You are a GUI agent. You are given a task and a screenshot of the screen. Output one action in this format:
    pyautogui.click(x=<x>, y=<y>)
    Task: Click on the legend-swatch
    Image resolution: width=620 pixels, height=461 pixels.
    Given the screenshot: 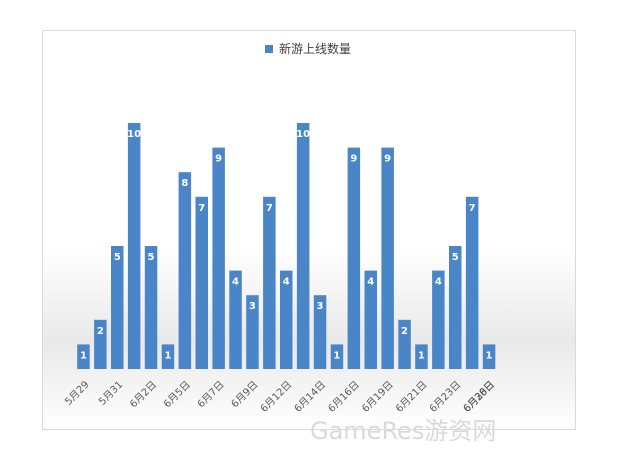 What is the action you would take?
    pyautogui.click(x=269, y=49)
    